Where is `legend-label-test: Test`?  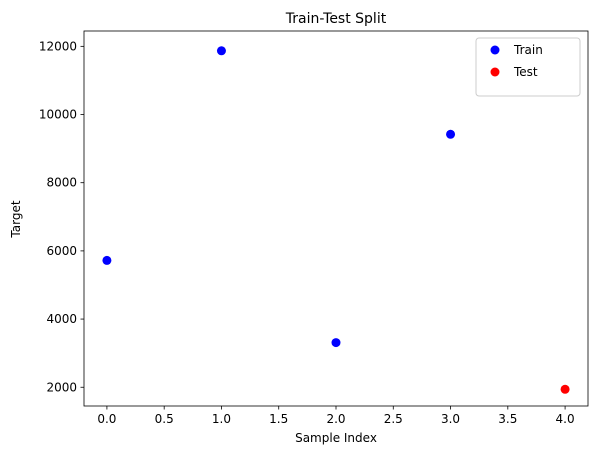 legend-label-test: Test is located at coordinates (525, 72).